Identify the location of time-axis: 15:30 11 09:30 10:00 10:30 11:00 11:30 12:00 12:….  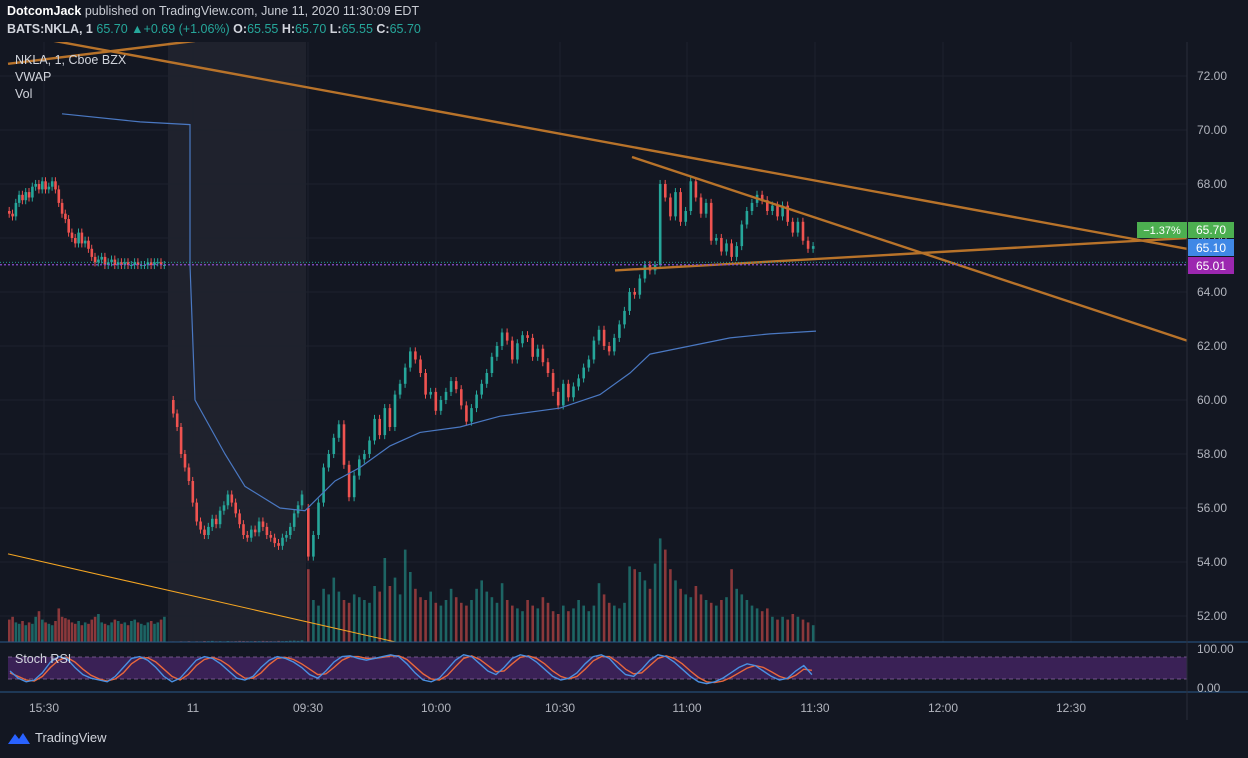
(557, 708).